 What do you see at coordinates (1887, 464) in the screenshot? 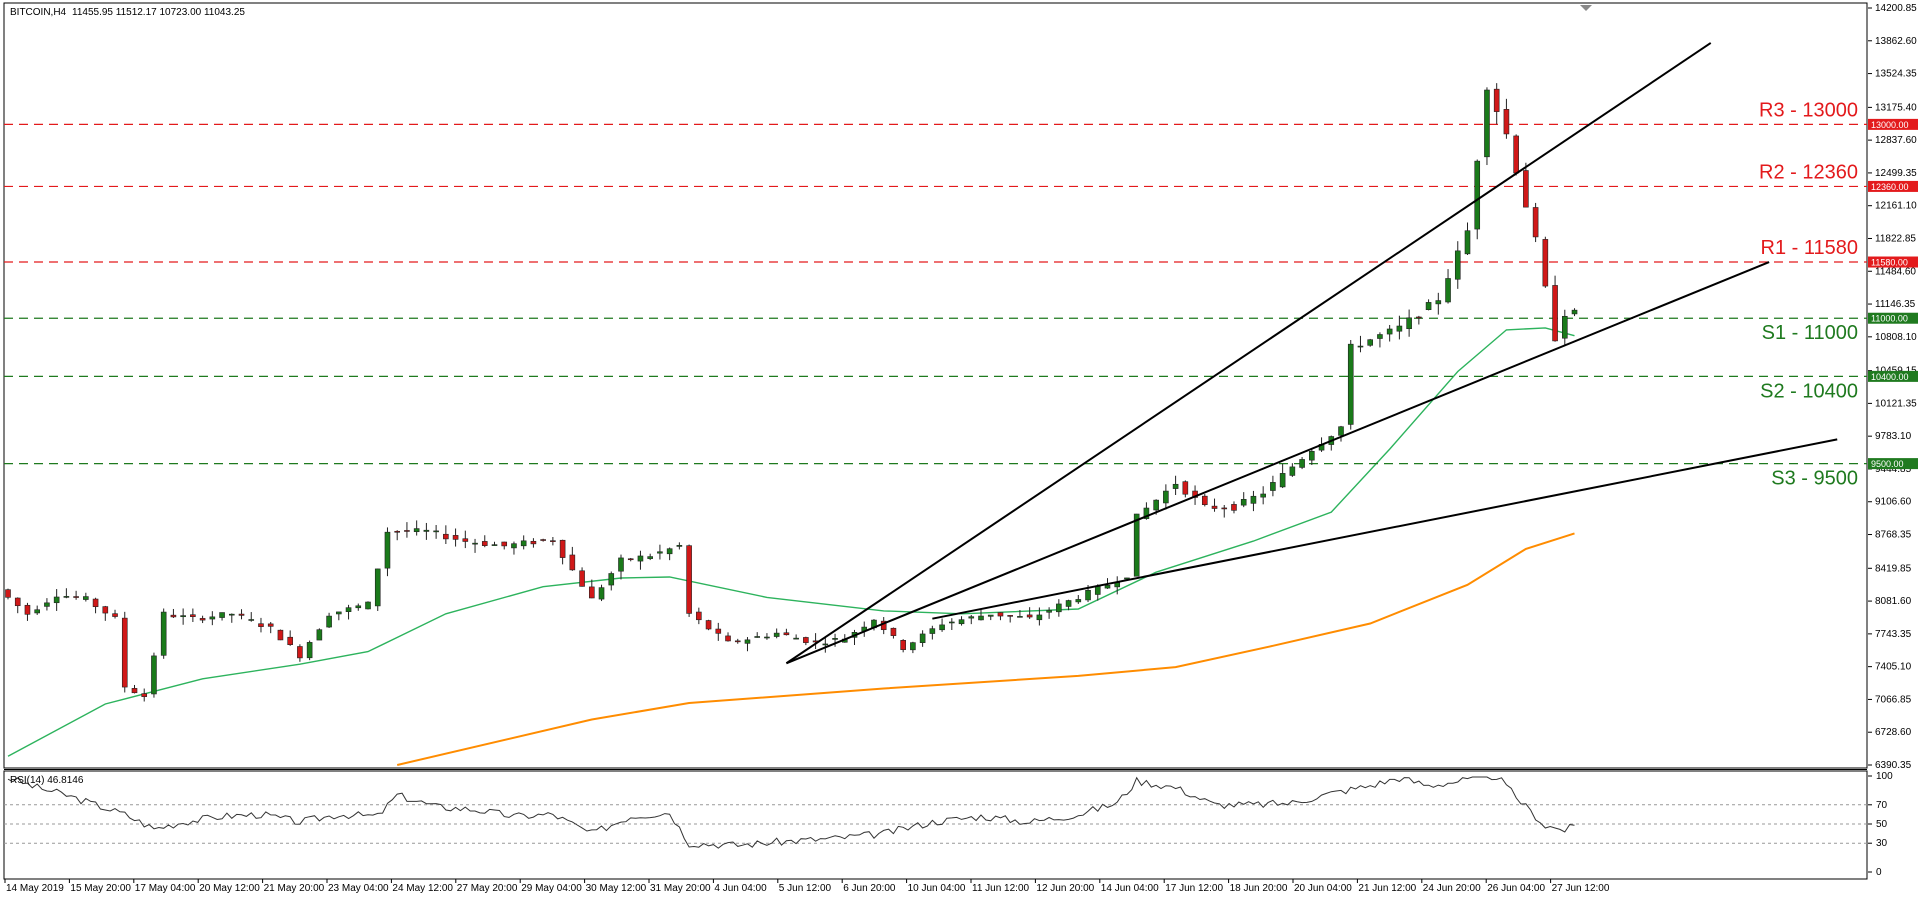
I see `level-price-tag-text: 9500.00` at bounding box center [1887, 464].